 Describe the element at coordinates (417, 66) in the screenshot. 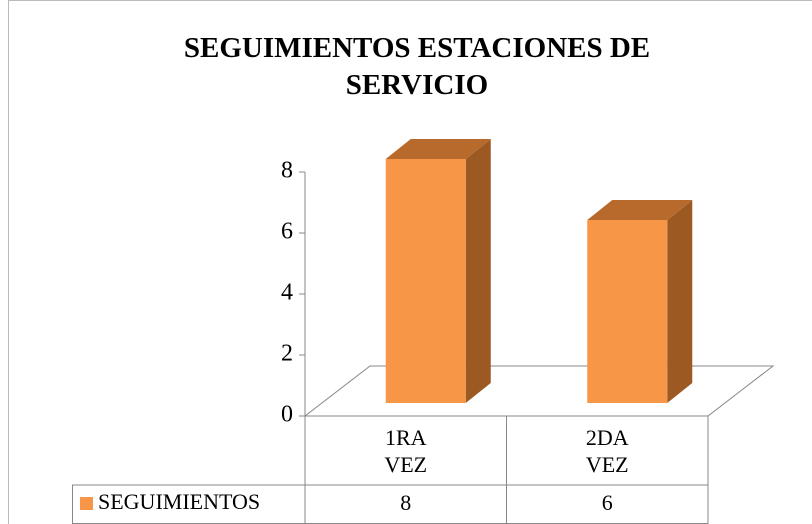

I see `chart-title: SEGUIMIENTOS ESTACIONES DE SERVICIO` at that location.